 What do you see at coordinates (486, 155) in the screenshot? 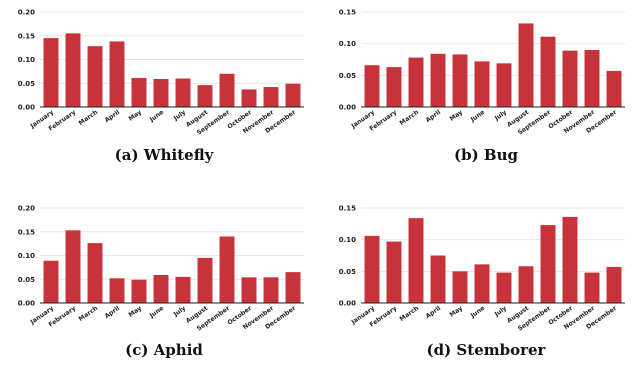
I see `panel-caption: (b) Bug` at bounding box center [486, 155].